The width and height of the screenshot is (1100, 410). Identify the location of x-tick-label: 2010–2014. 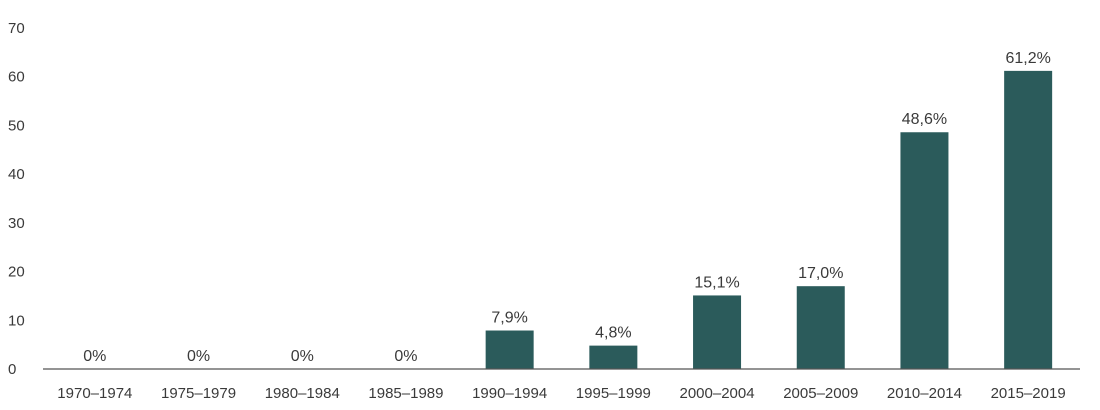
(924, 393).